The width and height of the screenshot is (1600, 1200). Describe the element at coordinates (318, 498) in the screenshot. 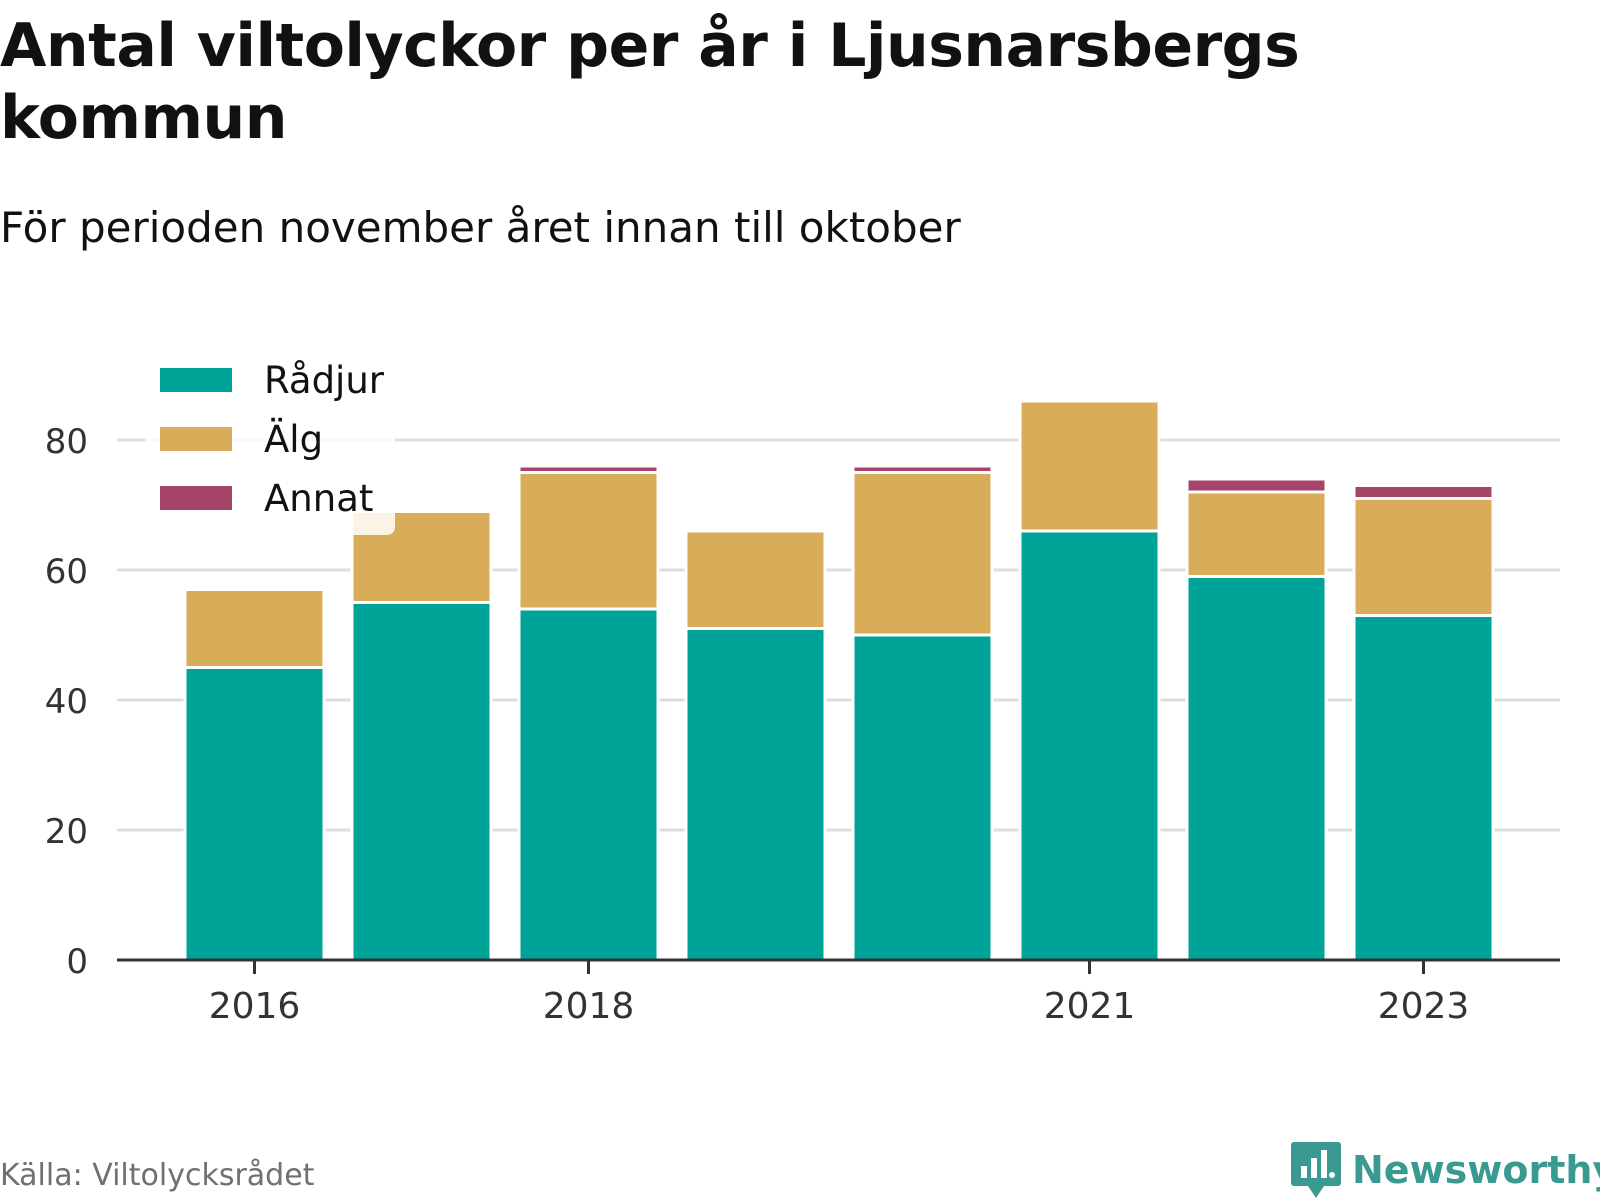

I see `legend-label: Annat` at that location.